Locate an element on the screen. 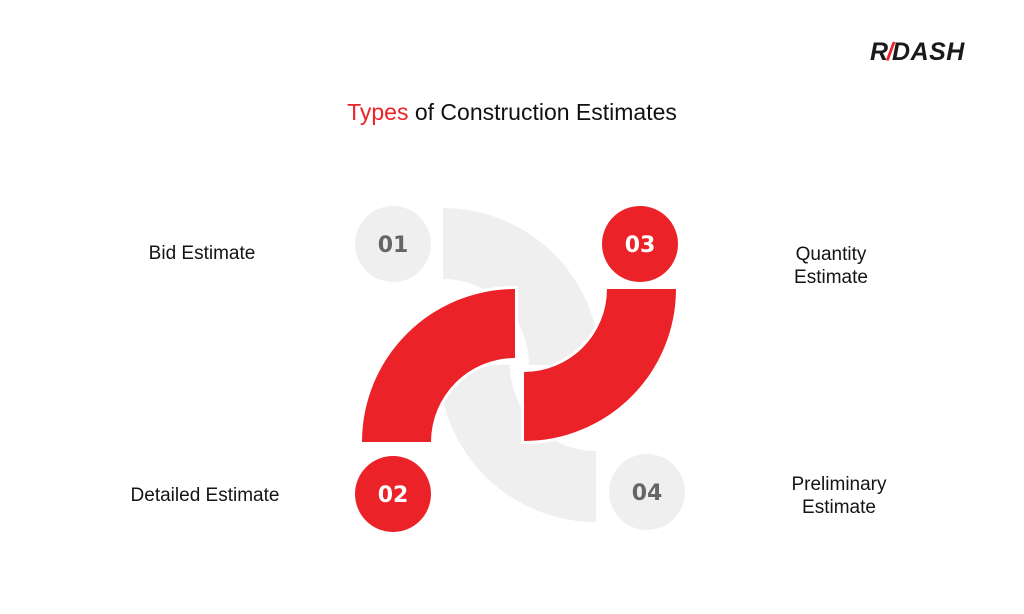  logo-text-right: DASH is located at coordinates (928, 52).